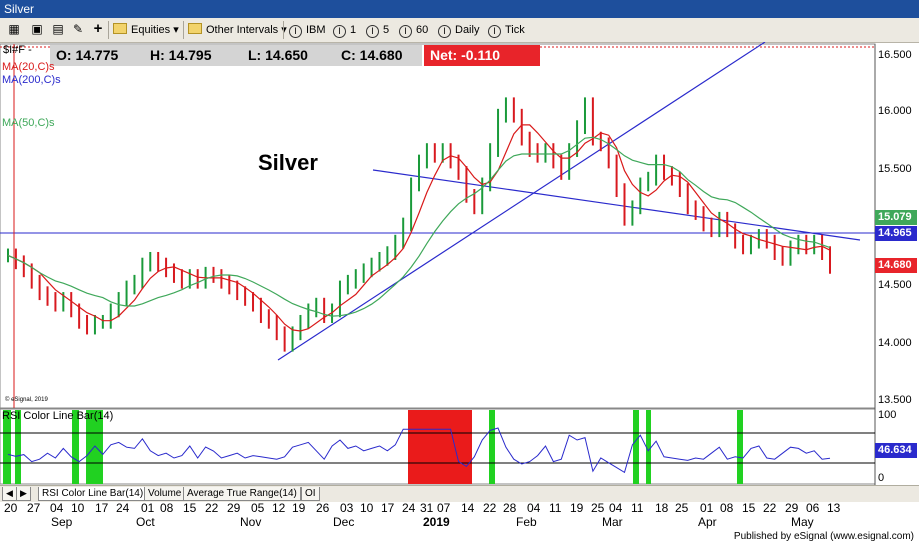  Describe the element at coordinates (344, 522) in the screenshot. I see `month-label: Dec` at that location.